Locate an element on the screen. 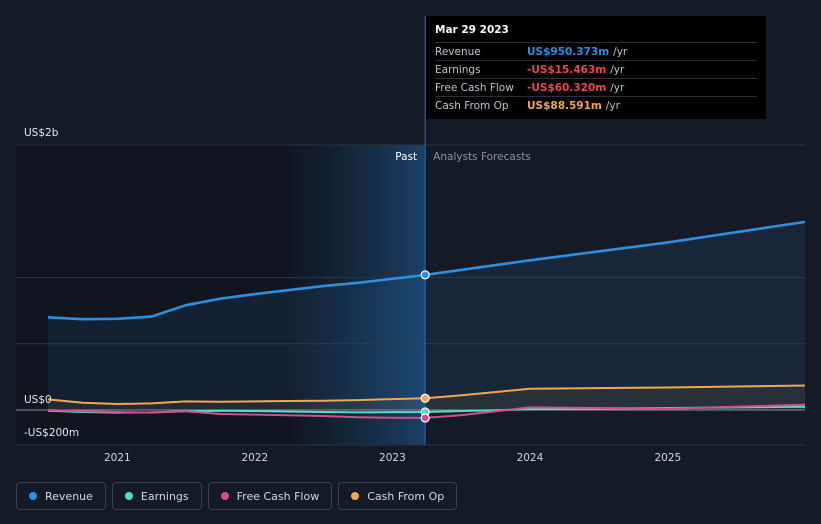 This screenshot has width=821, height=524. legend-item-revenue: Revenue is located at coordinates (61, 496).